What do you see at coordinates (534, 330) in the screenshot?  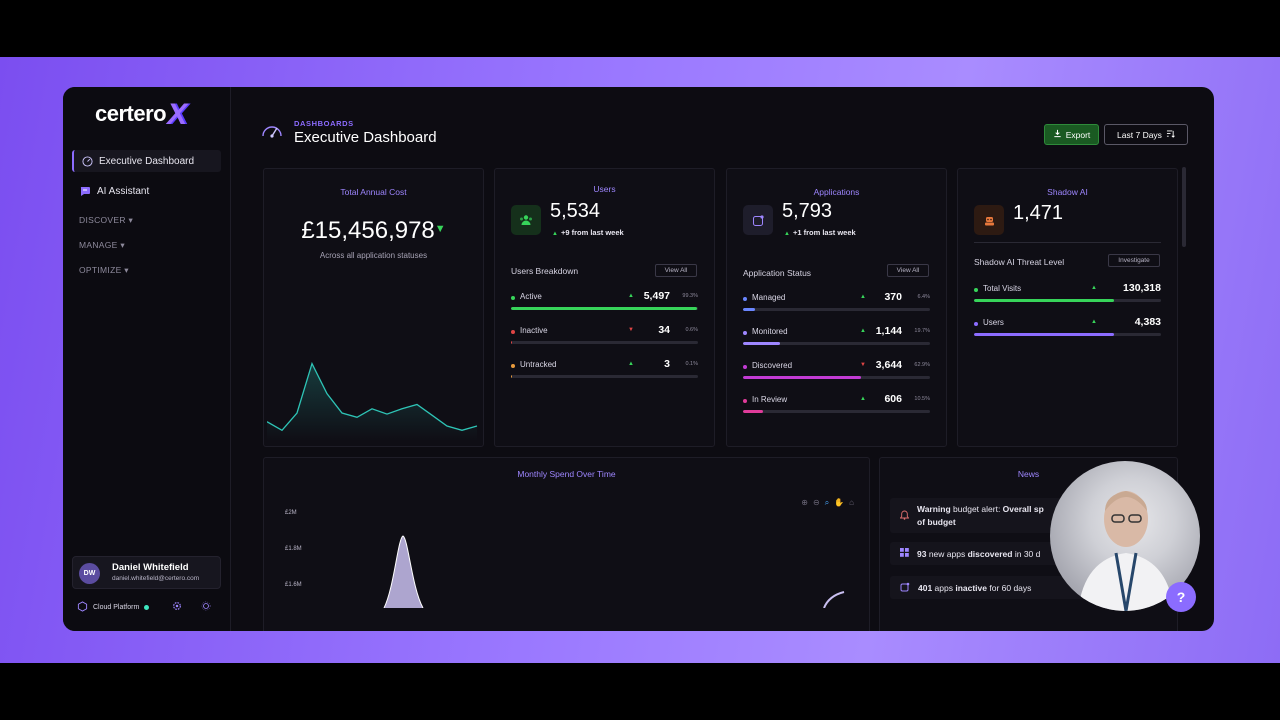 I see `row-label: Inactive` at bounding box center [534, 330].